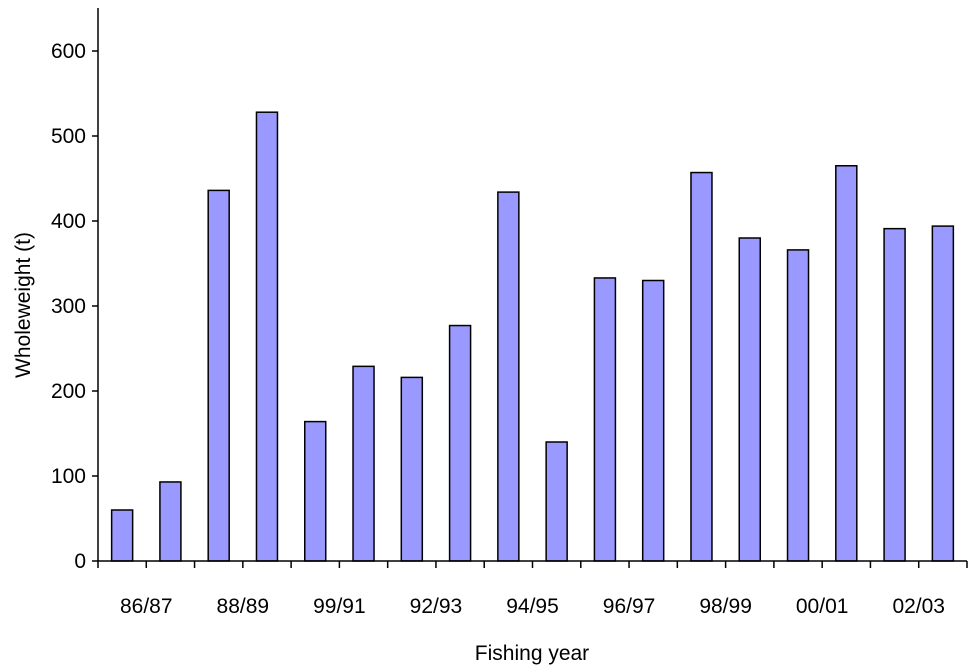 The image size is (975, 669). Describe the element at coordinates (68, 221) in the screenshot. I see `y-tick-label: 400` at that location.